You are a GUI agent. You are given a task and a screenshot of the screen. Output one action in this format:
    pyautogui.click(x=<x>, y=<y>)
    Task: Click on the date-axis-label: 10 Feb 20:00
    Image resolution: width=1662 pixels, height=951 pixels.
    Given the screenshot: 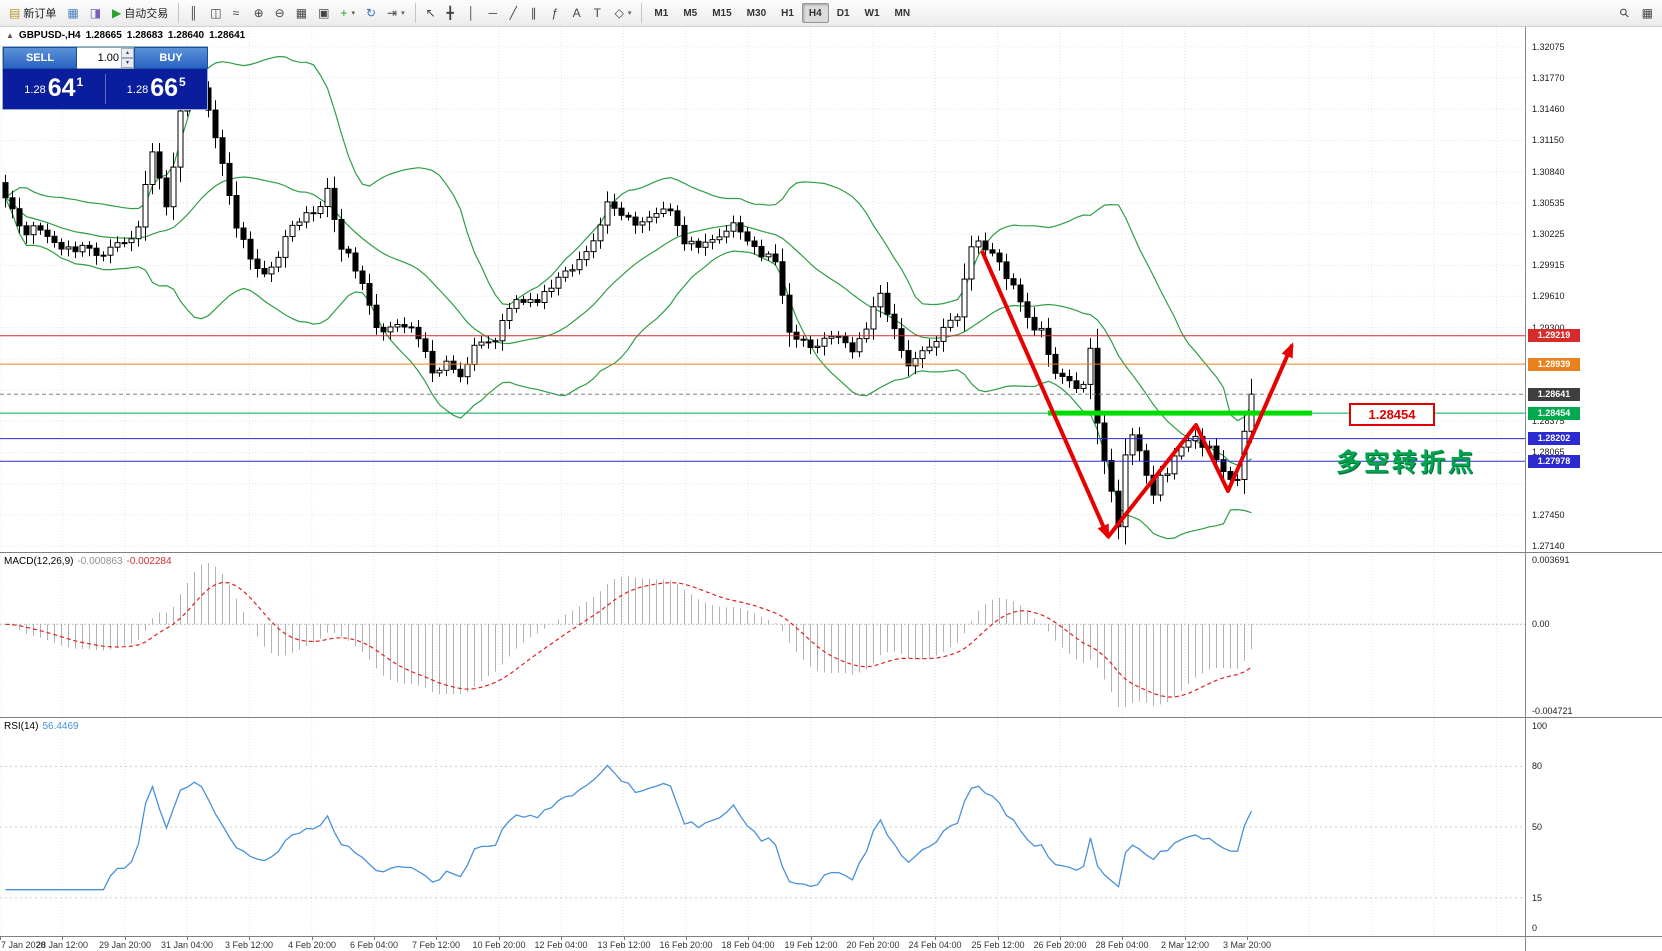 What is the action you would take?
    pyautogui.click(x=499, y=945)
    